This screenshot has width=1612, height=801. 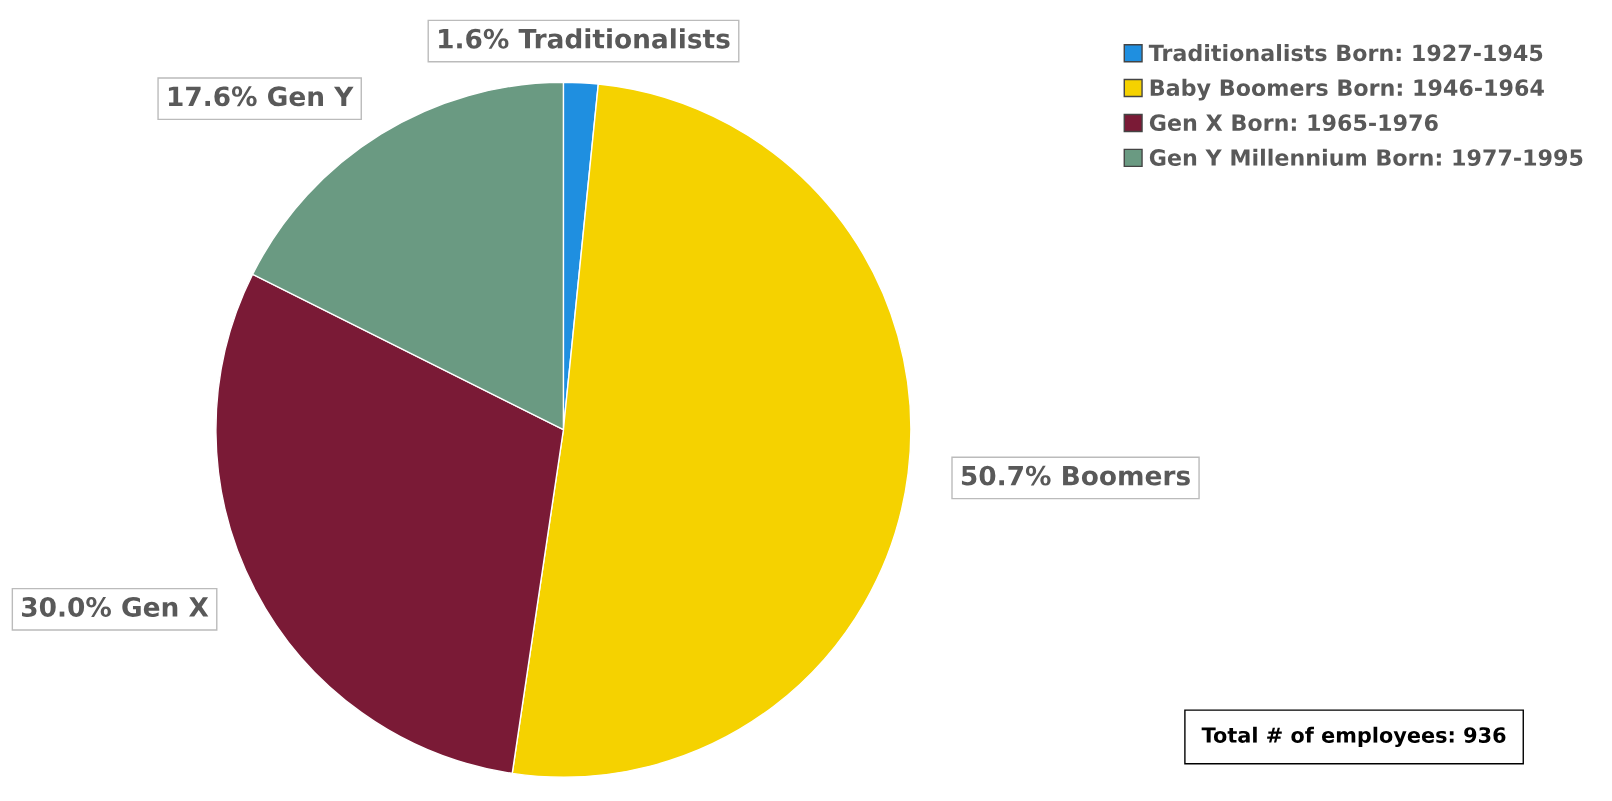 I want to click on legend-label: Traditionalists Born: 1927-1945, so click(x=1345, y=53).